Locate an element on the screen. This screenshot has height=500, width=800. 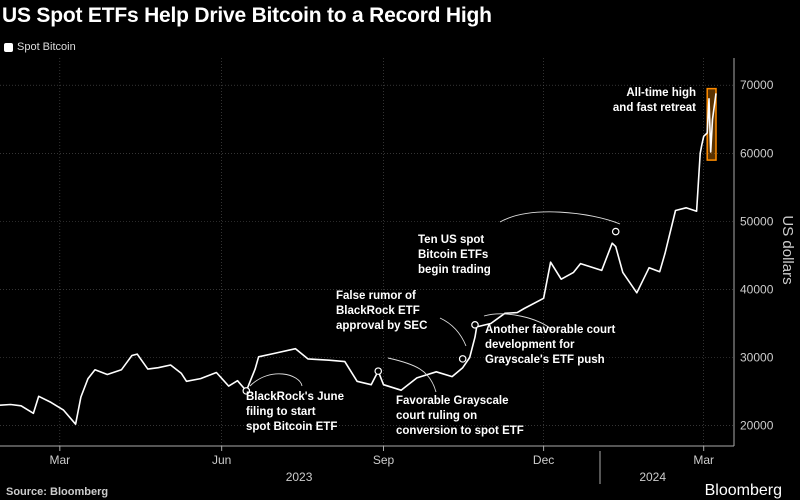
y-tick-label: 20000 is located at coordinates (757, 426).